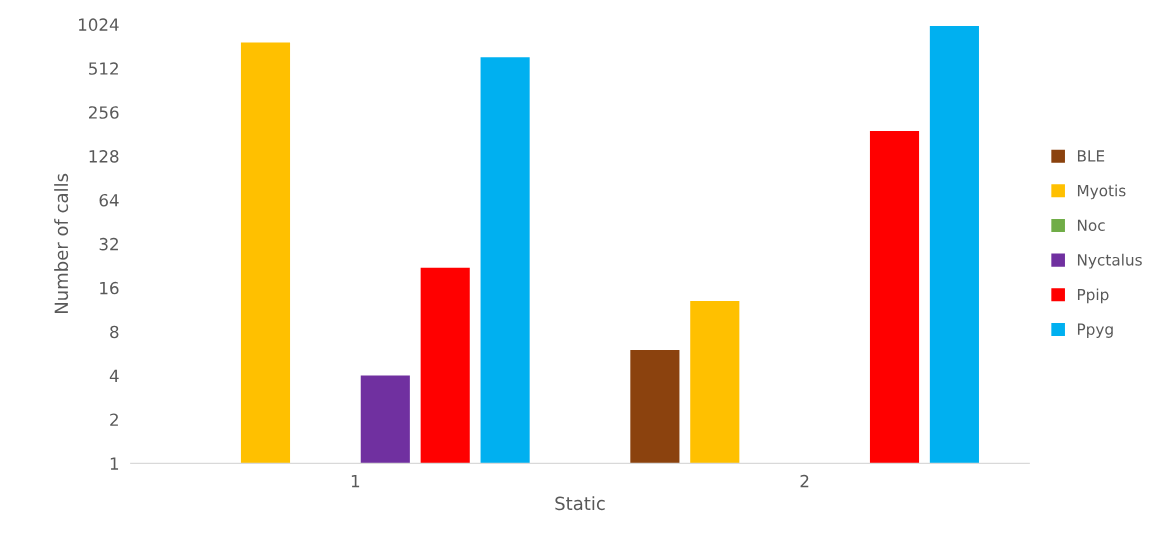 The height and width of the screenshot is (542, 1167). I want to click on legend-label: Ppyg, so click(1095, 330).